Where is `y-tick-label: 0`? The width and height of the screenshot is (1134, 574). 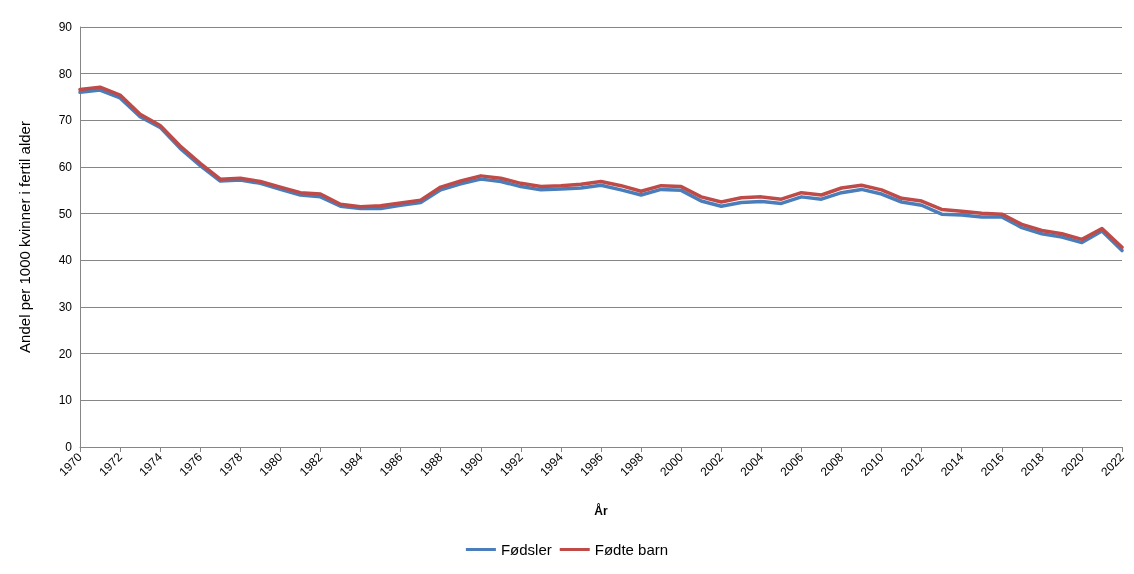 y-tick-label: 0 is located at coordinates (69, 447).